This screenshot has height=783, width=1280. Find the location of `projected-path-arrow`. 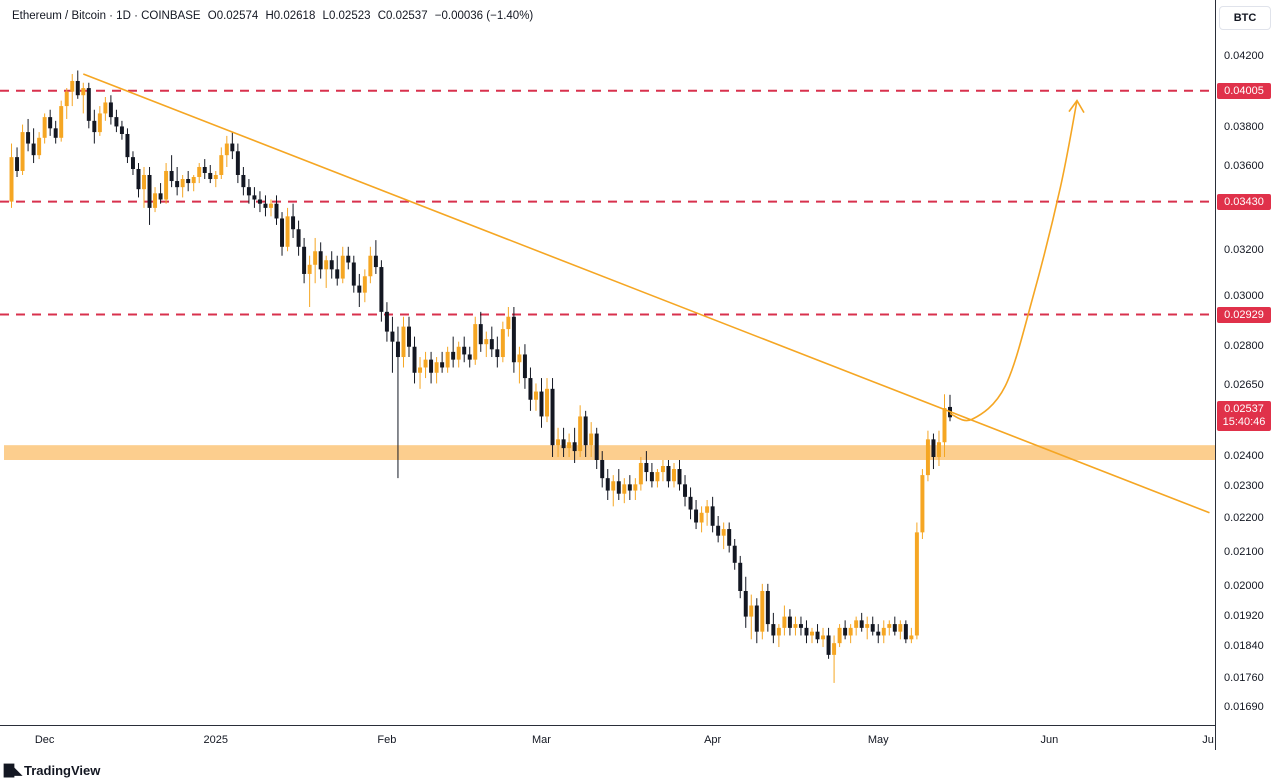

projected-path-arrow is located at coordinates (1013, 261).